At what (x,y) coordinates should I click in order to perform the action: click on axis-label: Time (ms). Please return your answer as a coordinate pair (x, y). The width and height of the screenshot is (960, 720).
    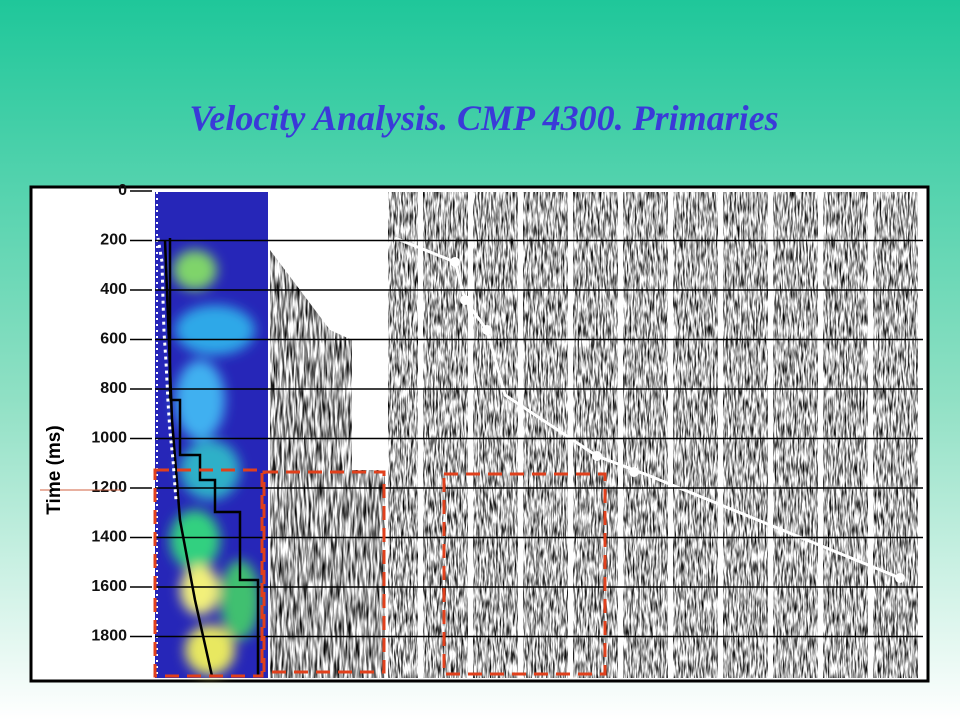
    Looking at the image, I should click on (54, 469).